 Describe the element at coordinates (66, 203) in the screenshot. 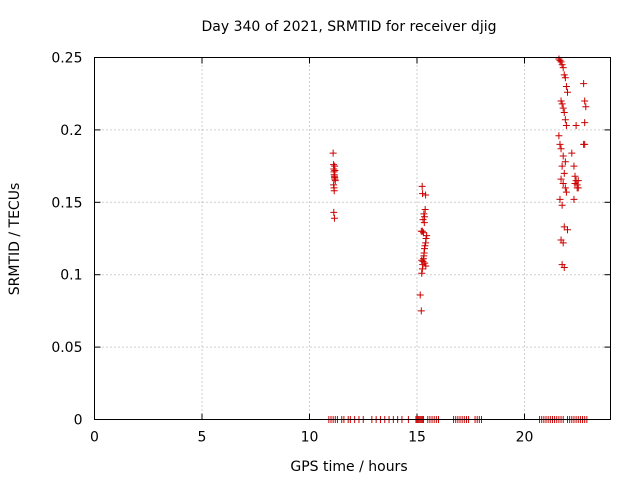

I see `y-tick-label: 0.15` at that location.